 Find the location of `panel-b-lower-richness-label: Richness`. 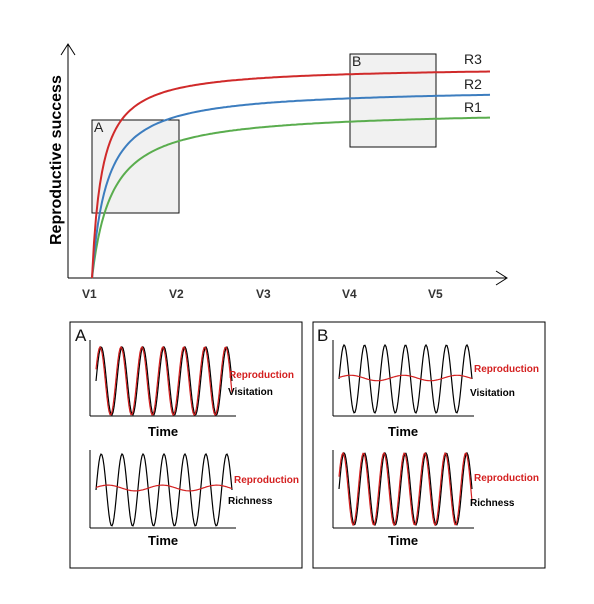

panel-b-lower-richness-label: Richness is located at coordinates (492, 503).